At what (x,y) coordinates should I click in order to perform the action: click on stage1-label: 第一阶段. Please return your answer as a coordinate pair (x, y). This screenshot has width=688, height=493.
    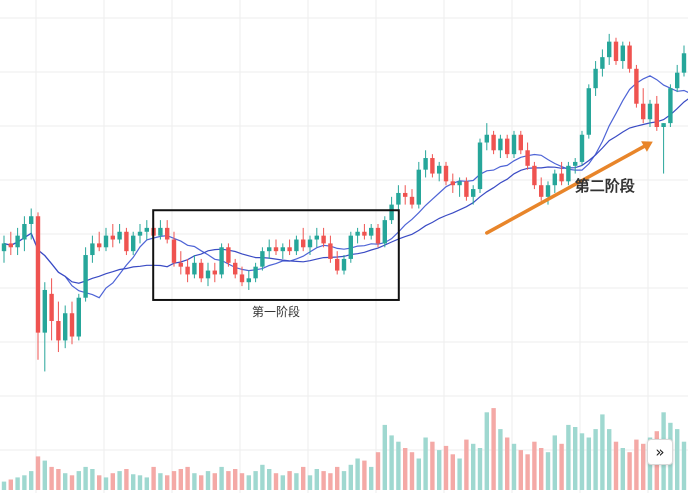
    Looking at the image, I should click on (276, 311).